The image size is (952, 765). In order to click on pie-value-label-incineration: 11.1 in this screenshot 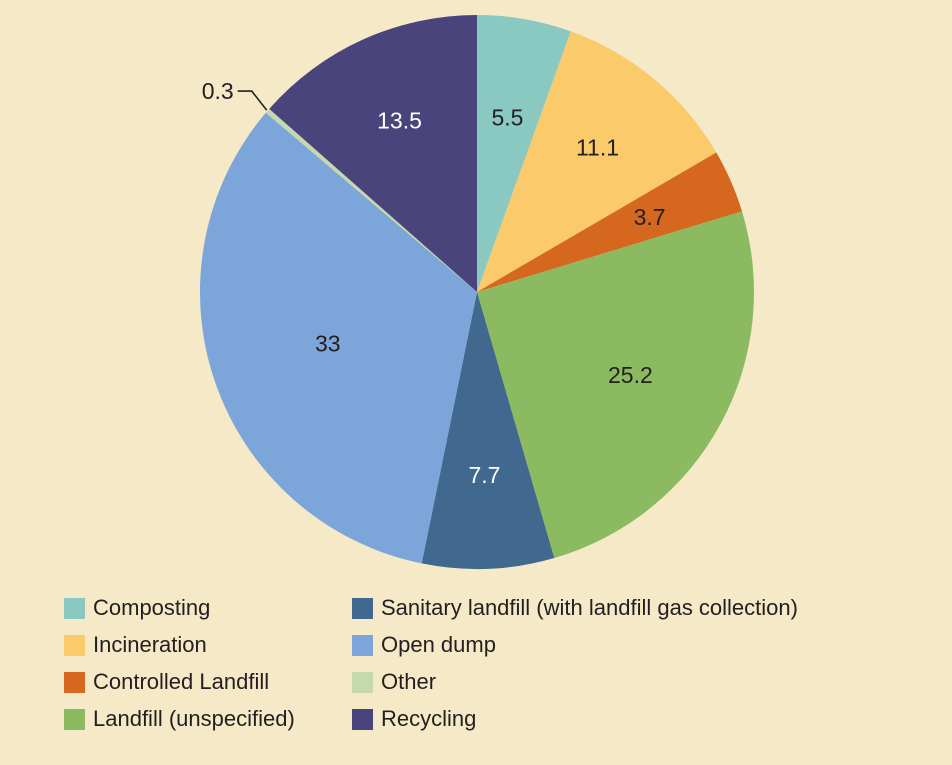, I will do `click(597, 147)`.